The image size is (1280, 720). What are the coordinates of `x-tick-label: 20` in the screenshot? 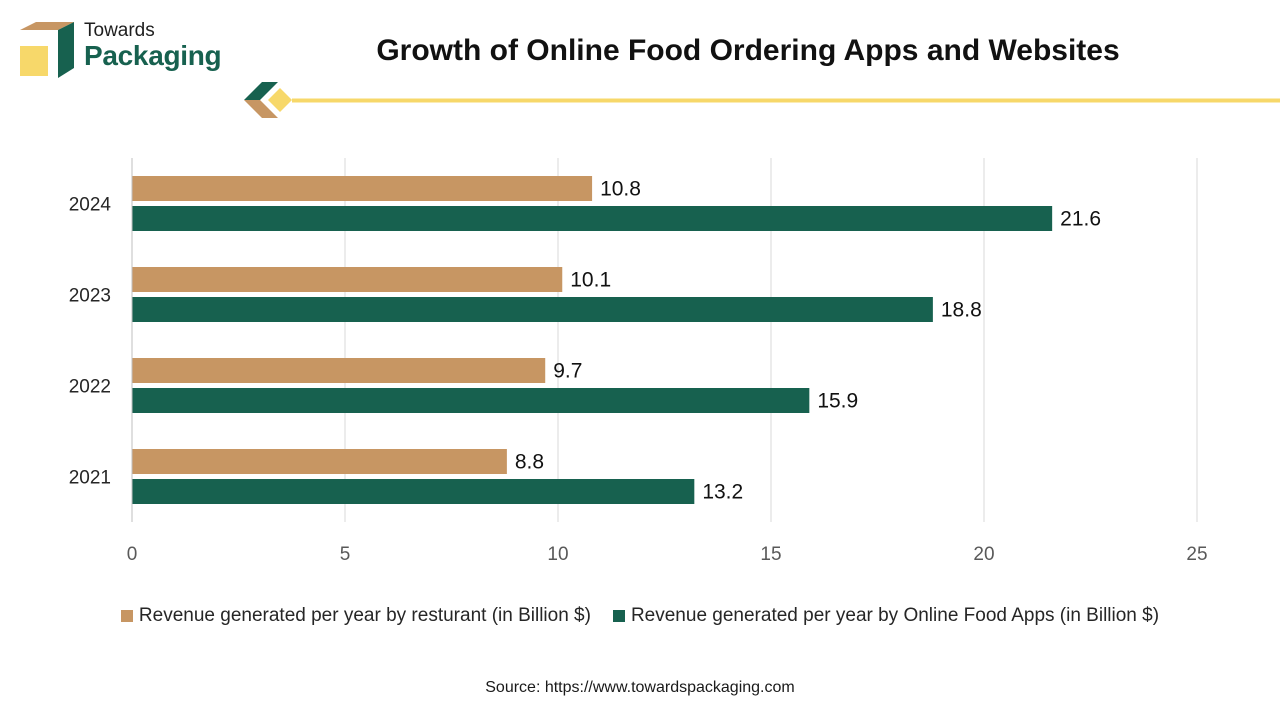 It's located at (983, 554).